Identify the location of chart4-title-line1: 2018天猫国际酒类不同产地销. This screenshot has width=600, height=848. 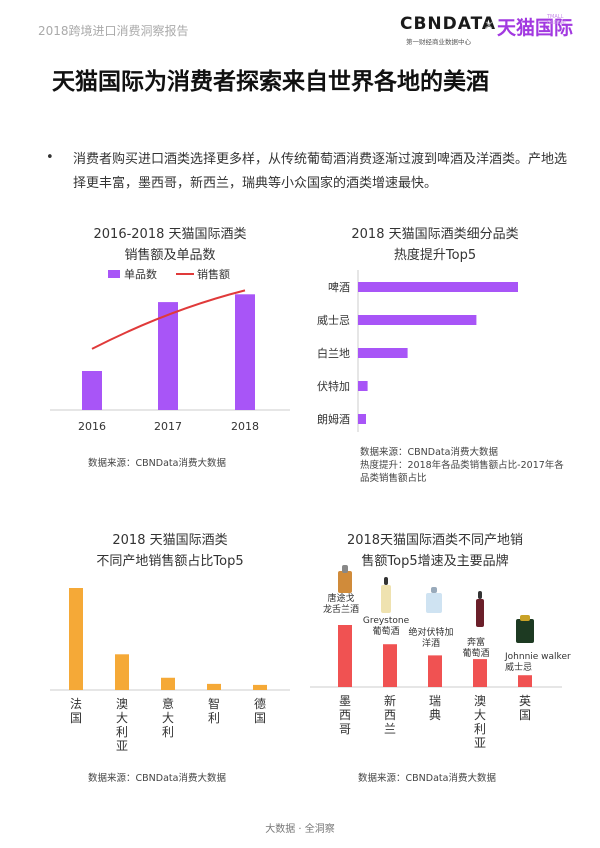
(435, 540).